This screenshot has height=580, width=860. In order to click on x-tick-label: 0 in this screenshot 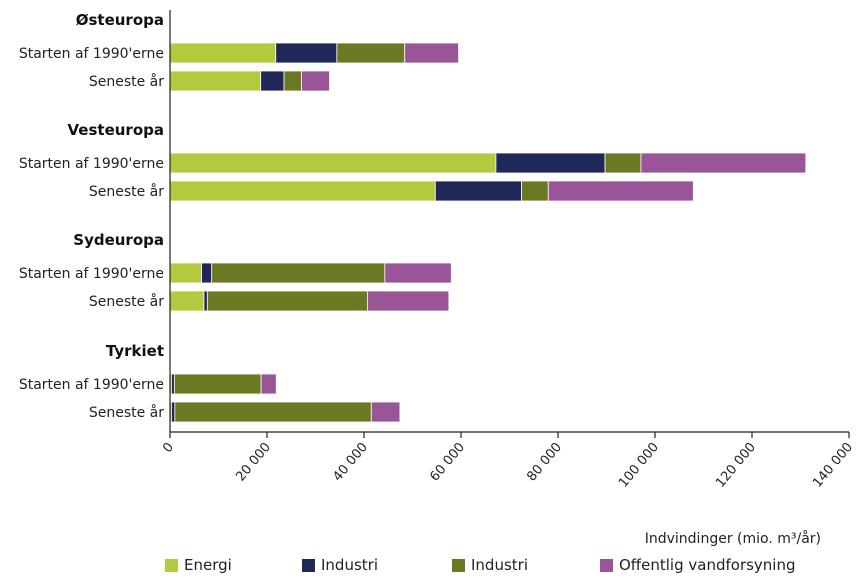, I will do `click(168, 448)`.